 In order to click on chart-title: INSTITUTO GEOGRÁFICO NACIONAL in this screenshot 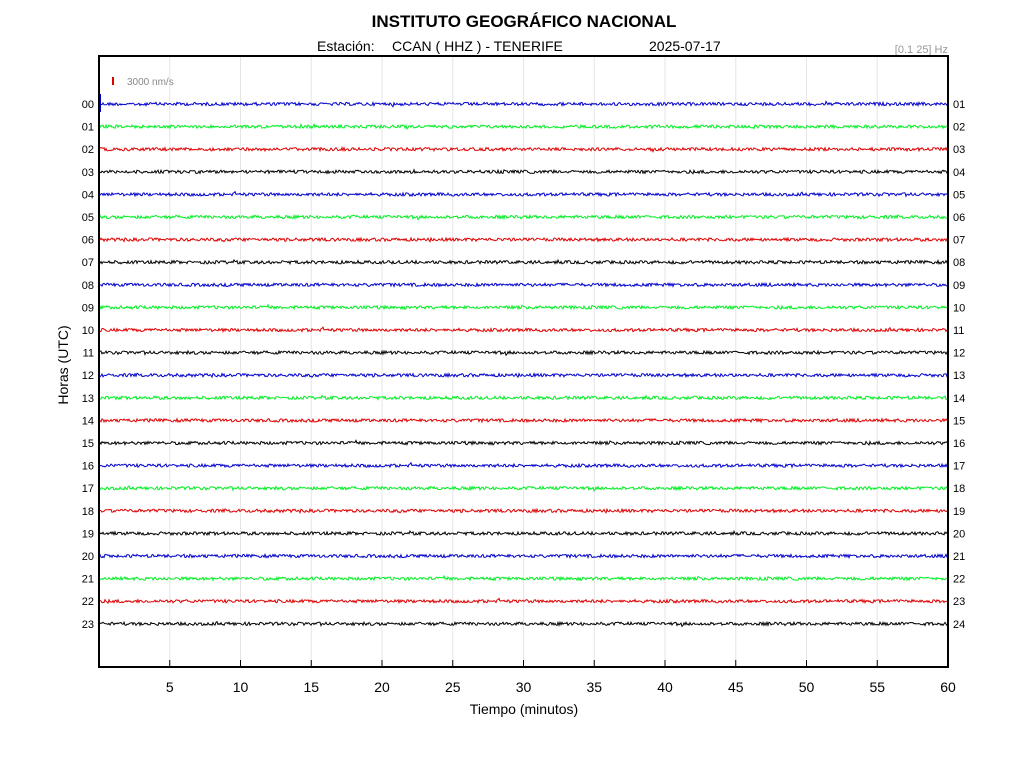, I will do `click(524, 21)`.